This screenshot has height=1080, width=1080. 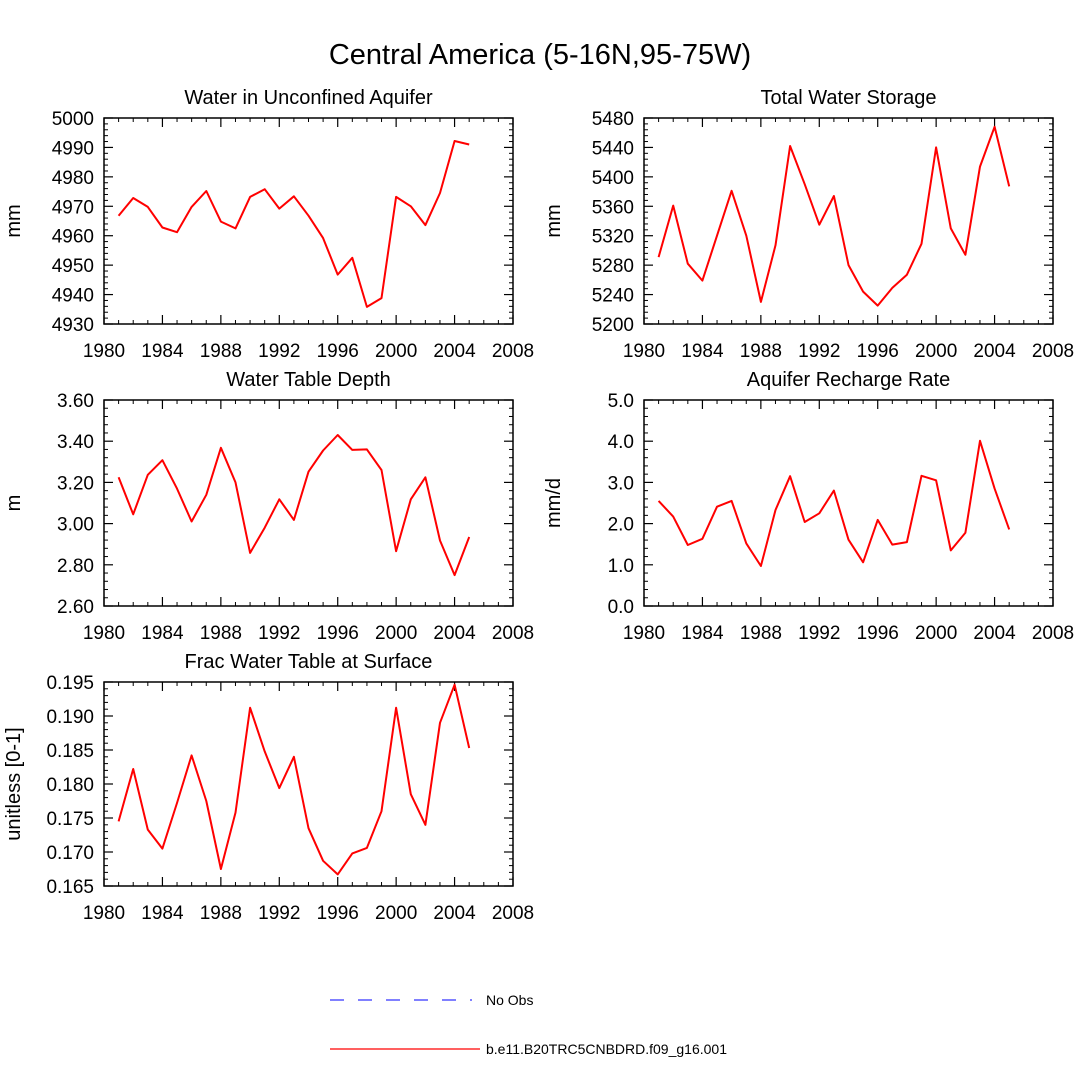 I want to click on y-tick-label: 3.60, so click(x=75, y=401).